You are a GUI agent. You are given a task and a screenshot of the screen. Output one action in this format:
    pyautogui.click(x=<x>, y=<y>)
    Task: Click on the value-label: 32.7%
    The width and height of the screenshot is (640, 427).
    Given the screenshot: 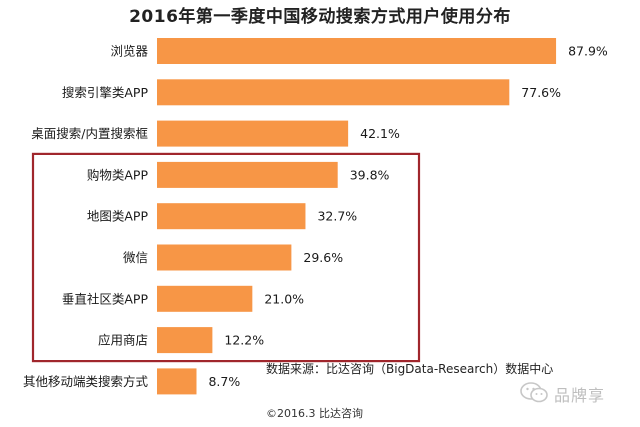 What is the action you would take?
    pyautogui.click(x=337, y=216)
    